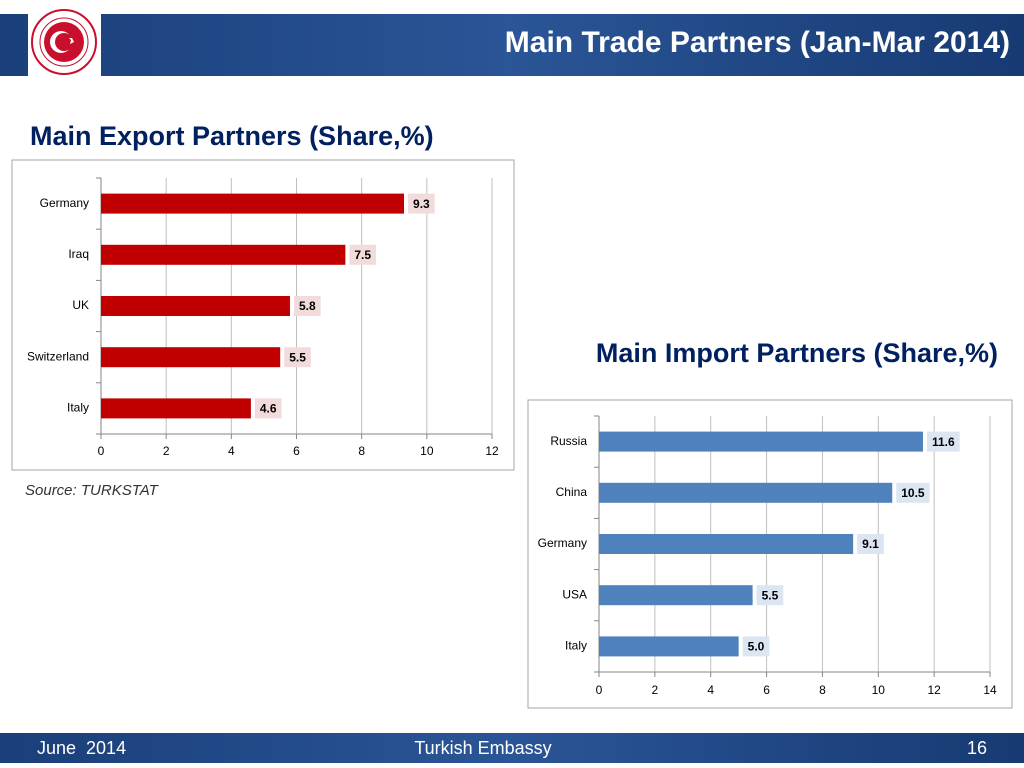  What do you see at coordinates (977, 748) in the screenshot?
I see `page-number: 16` at bounding box center [977, 748].